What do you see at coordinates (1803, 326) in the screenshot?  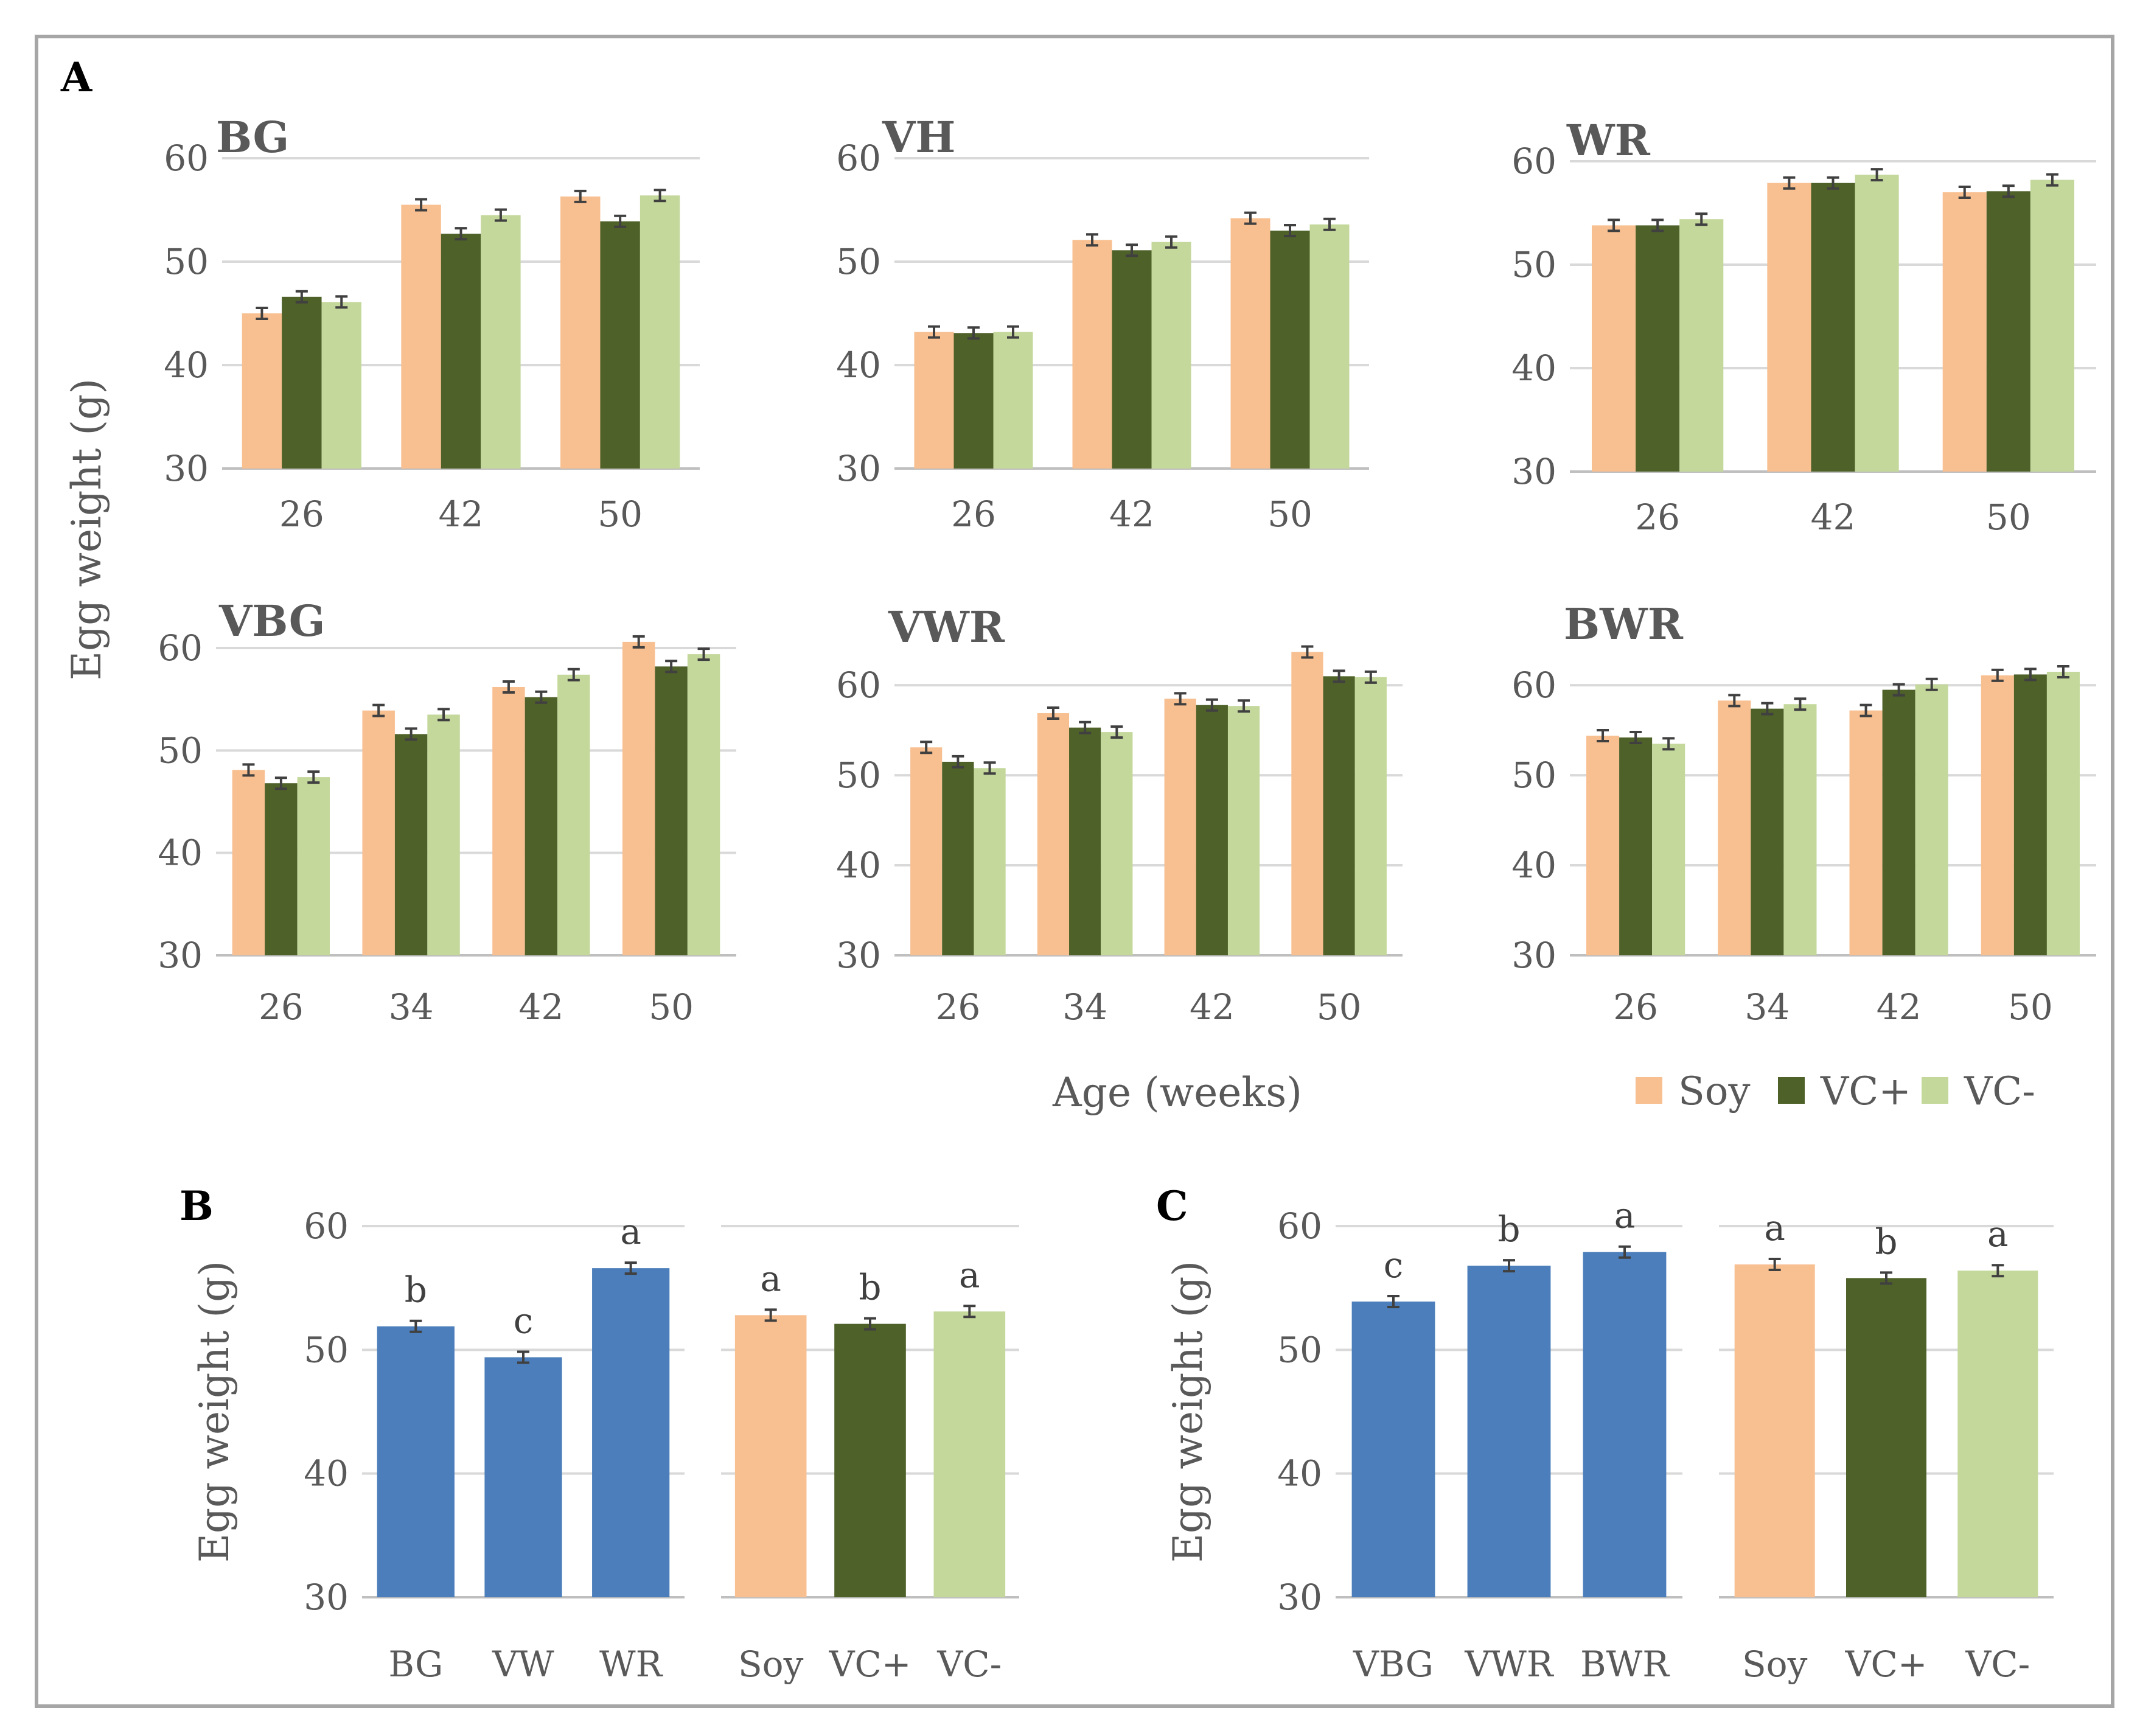 I see `chart-wr: 30 40 50 60 WR 26 42 50` at bounding box center [1803, 326].